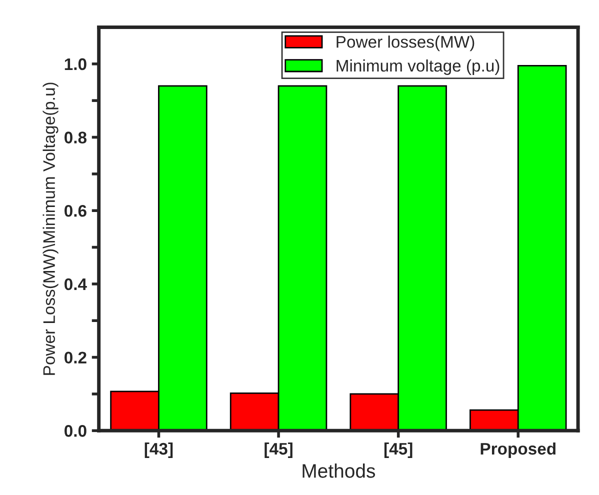 The height and width of the screenshot is (495, 599). What do you see at coordinates (339, 471) in the screenshot?
I see `x-axis-title: Methods` at bounding box center [339, 471].